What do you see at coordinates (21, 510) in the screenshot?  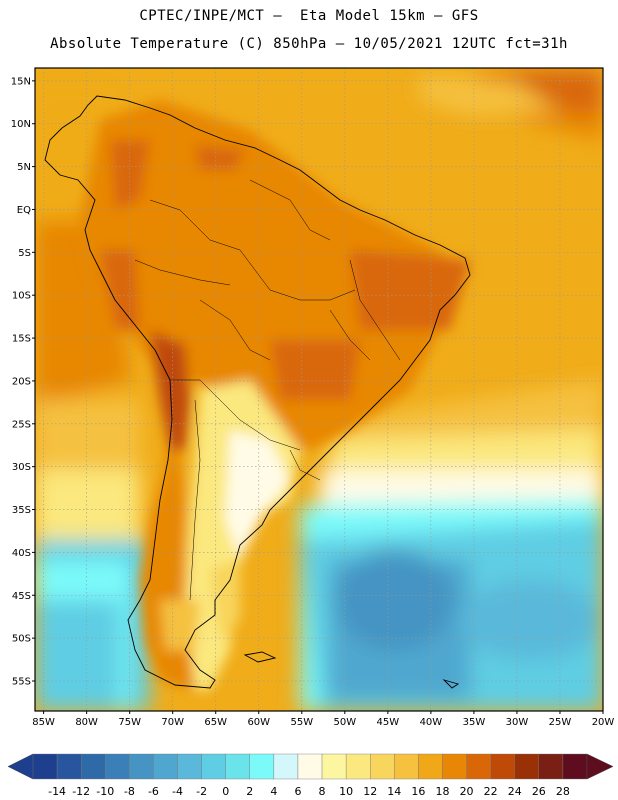 I see `lat-tick-label: 35S` at bounding box center [21, 510].